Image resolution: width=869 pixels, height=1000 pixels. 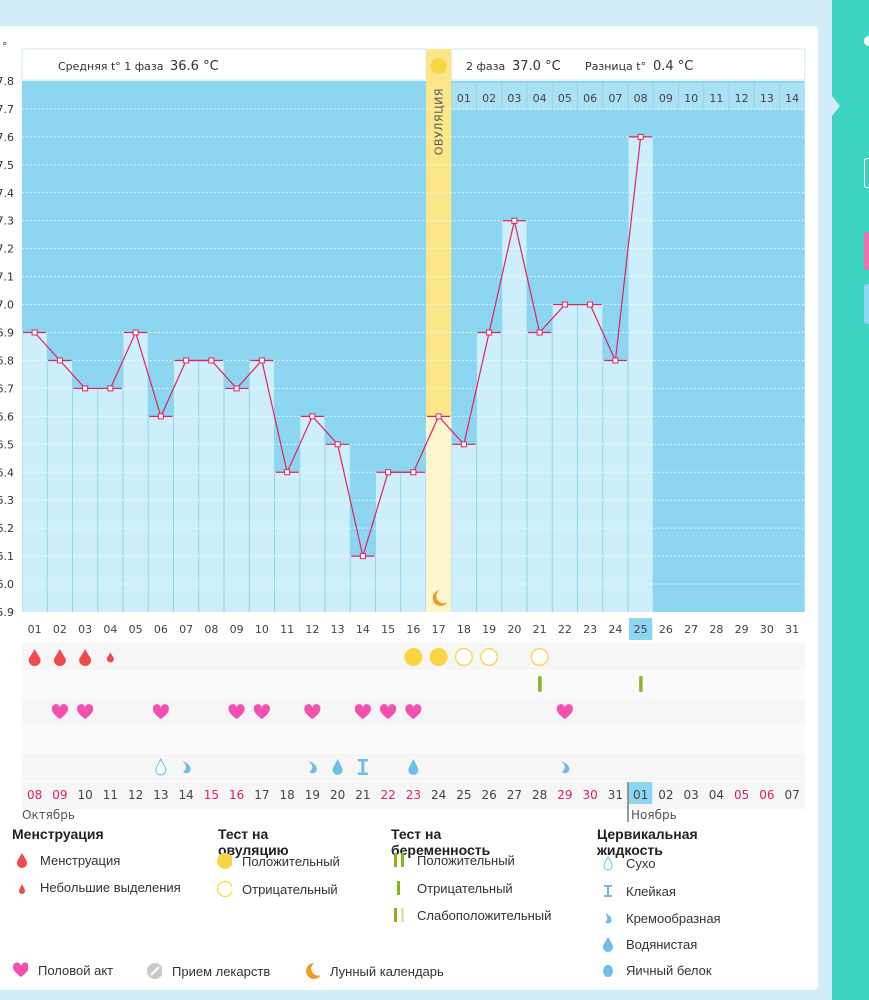 I want to click on diff-label: Разница t°, so click(x=615, y=66).